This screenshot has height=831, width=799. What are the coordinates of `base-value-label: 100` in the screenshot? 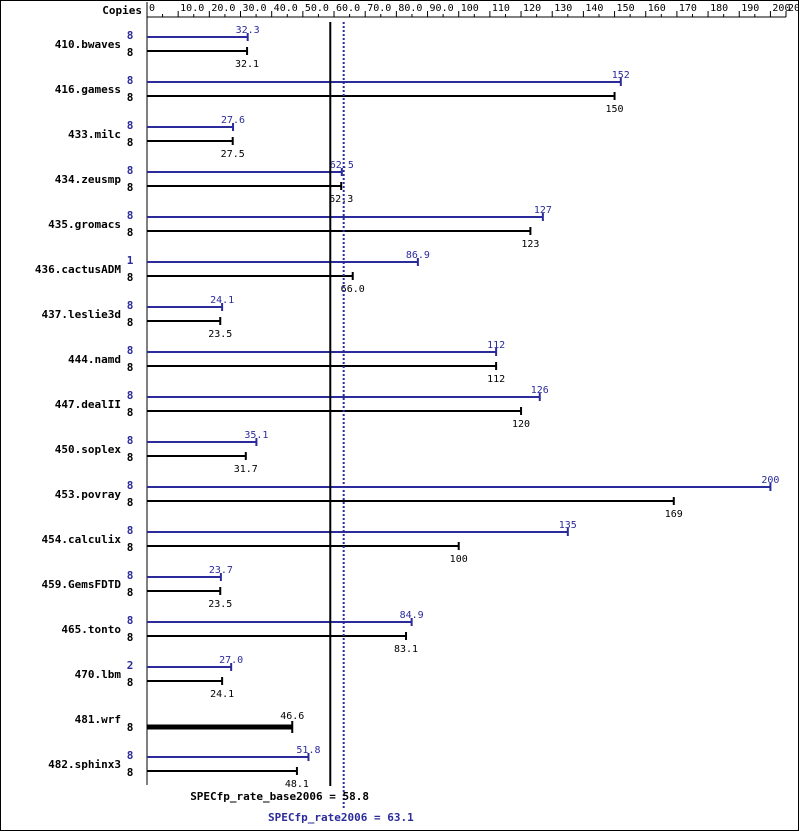 It's located at (459, 559).